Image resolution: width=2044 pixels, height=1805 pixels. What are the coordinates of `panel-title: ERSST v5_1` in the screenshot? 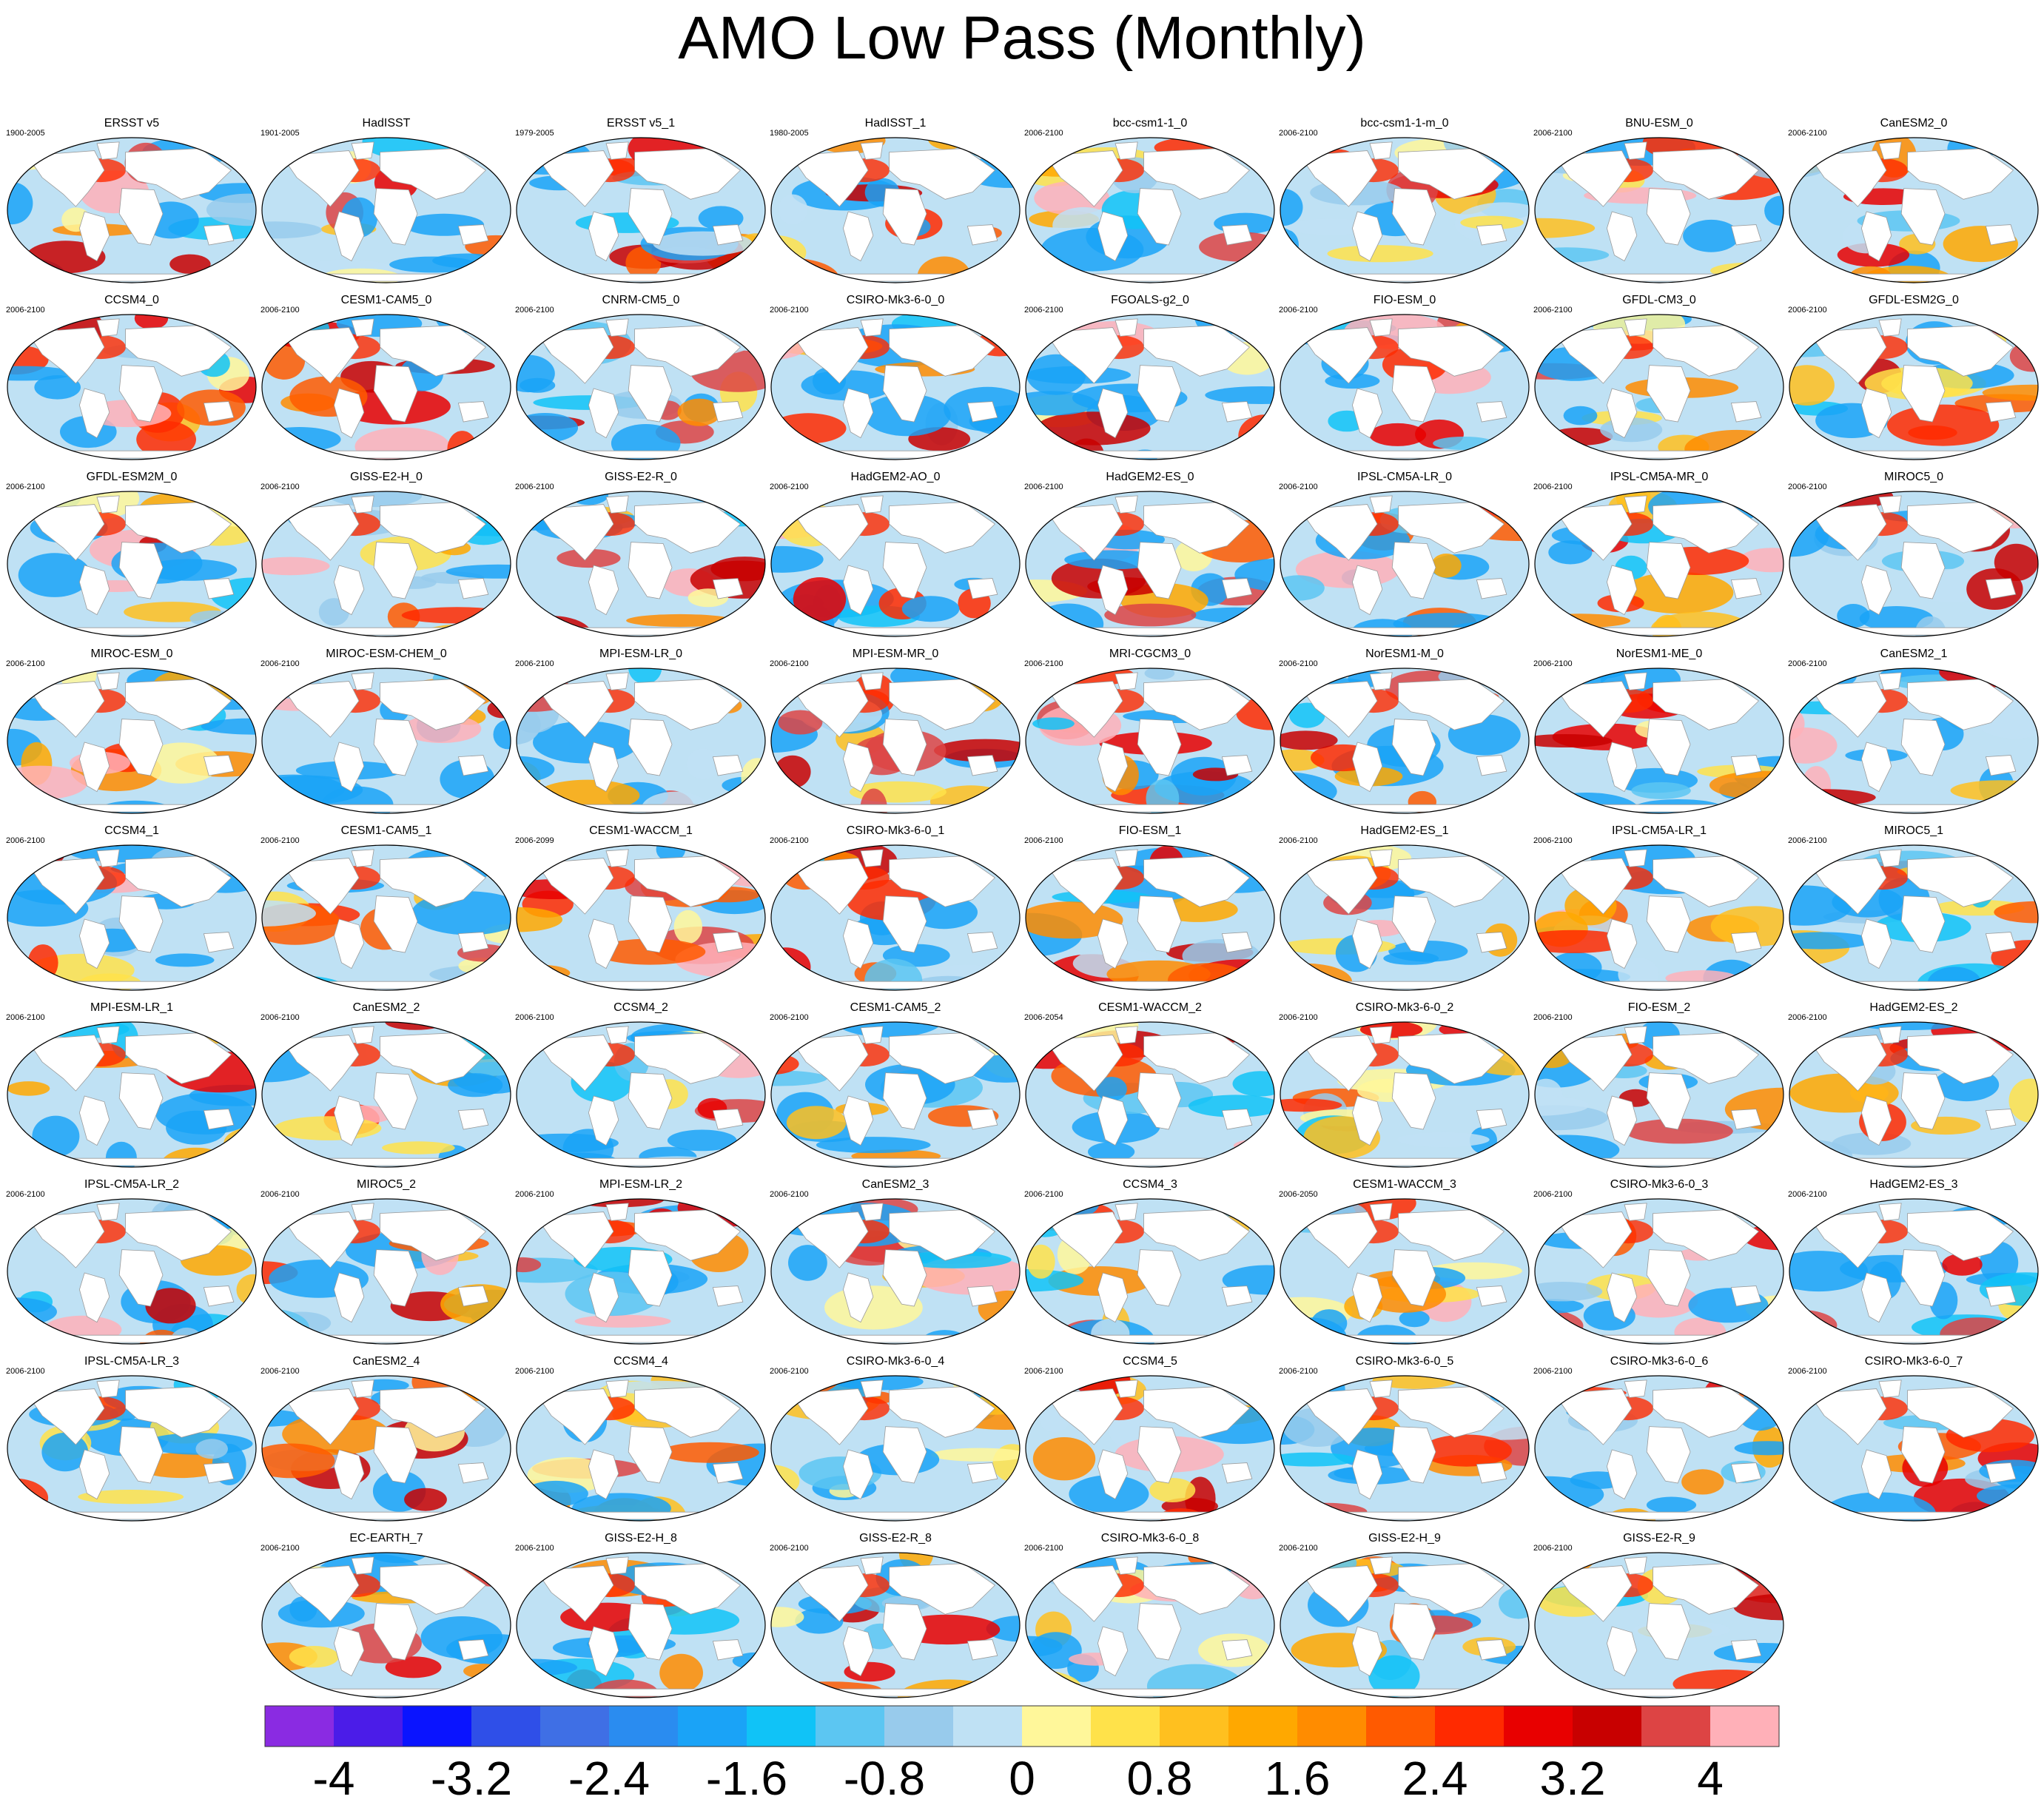 It's located at (641, 123).